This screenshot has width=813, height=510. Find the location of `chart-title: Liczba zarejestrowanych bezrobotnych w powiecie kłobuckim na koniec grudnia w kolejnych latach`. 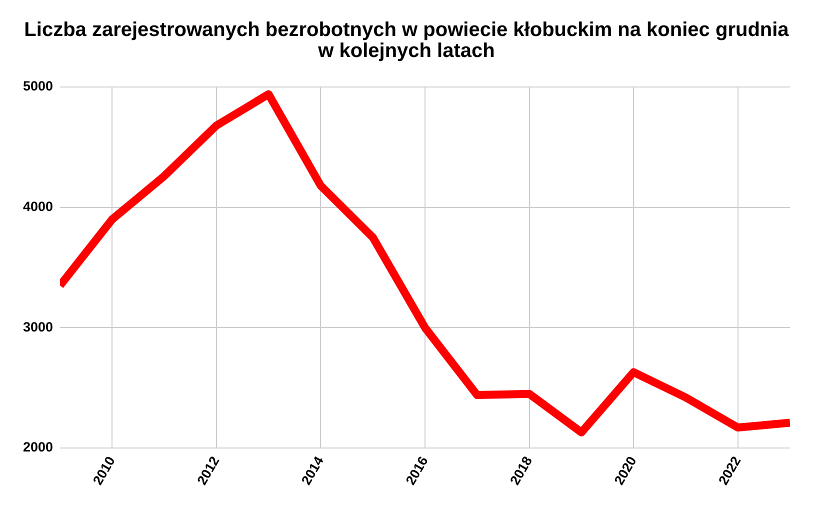

chart-title: Liczba zarejestrowanych bezrobotnych w powiecie kłobuckim na koniec grudnia w kolejnych latach is located at coordinates (406, 40).